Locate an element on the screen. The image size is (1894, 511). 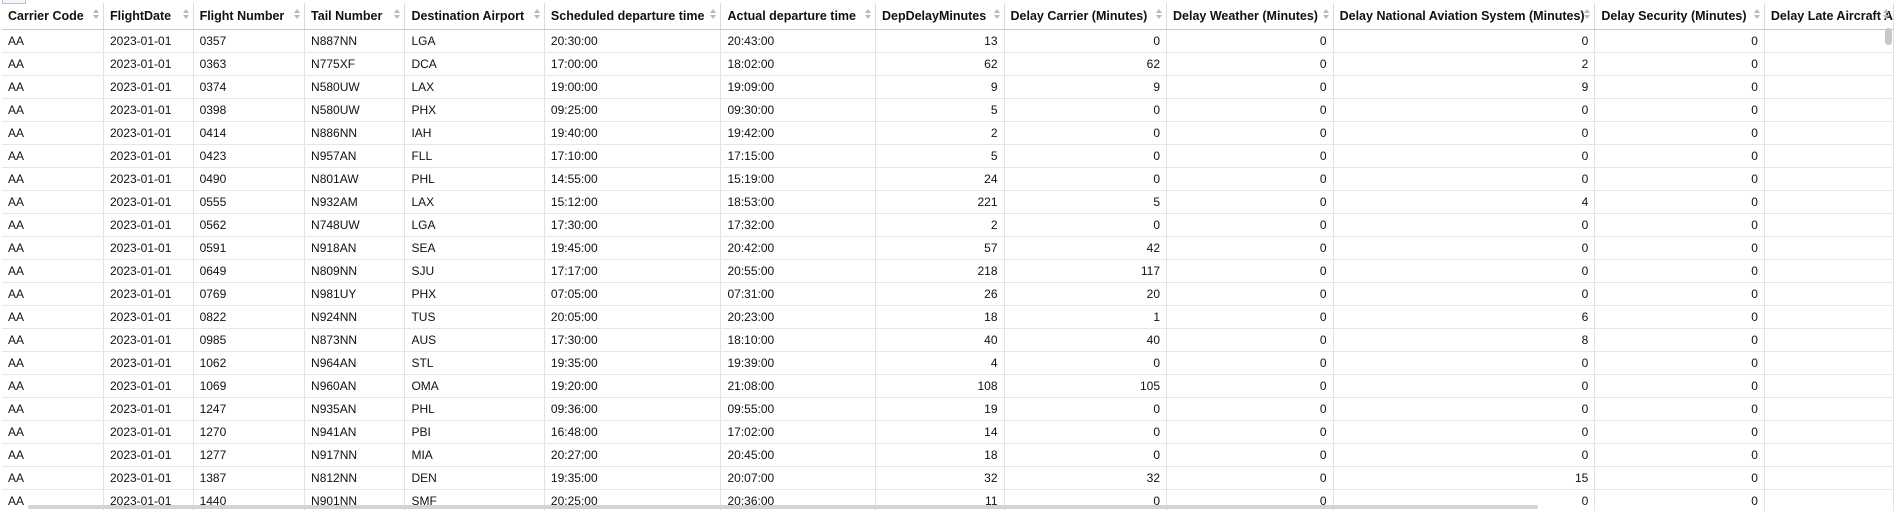
table-cell: 20:27:00 is located at coordinates (633, 455).